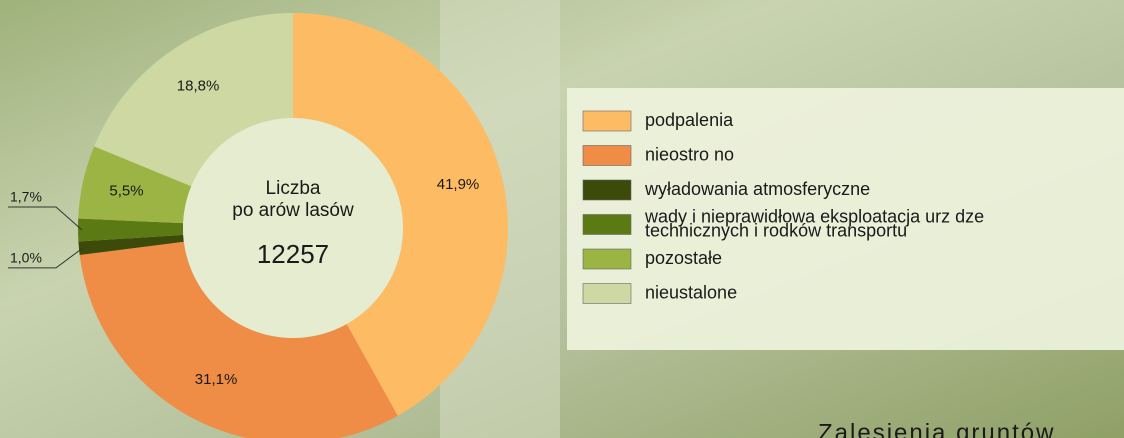  What do you see at coordinates (126, 190) in the screenshot?
I see `data-label: 5,5%` at bounding box center [126, 190].